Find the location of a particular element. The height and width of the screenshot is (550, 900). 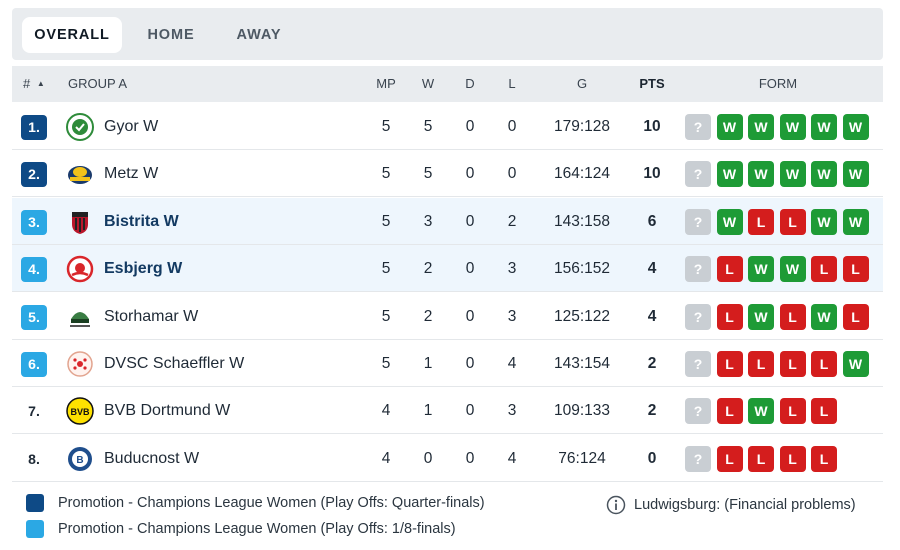

pts-cell: 6 is located at coordinates (652, 221).